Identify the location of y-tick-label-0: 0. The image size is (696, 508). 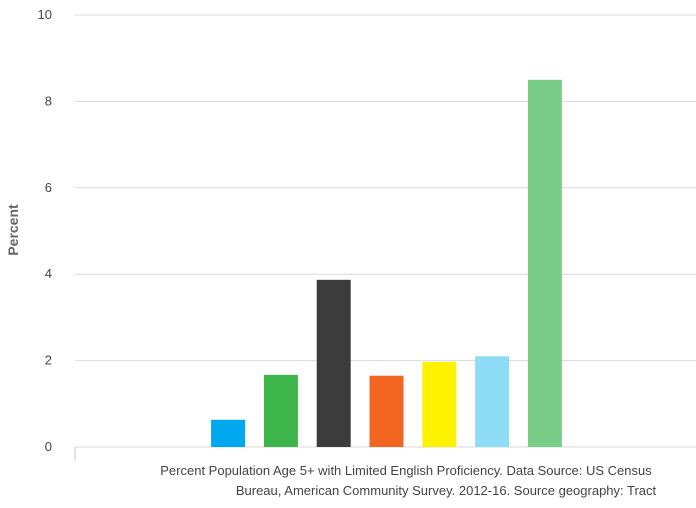
(48, 446).